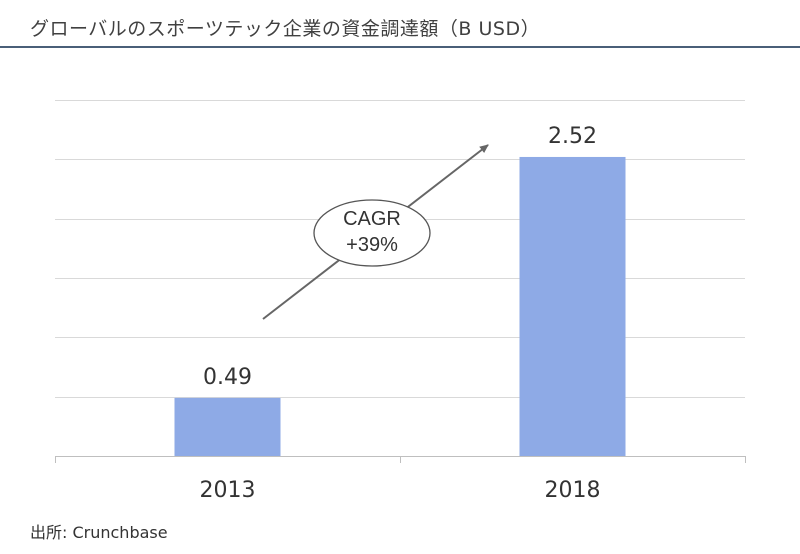  I want to click on cagr-callout-bubble, so click(372, 233).